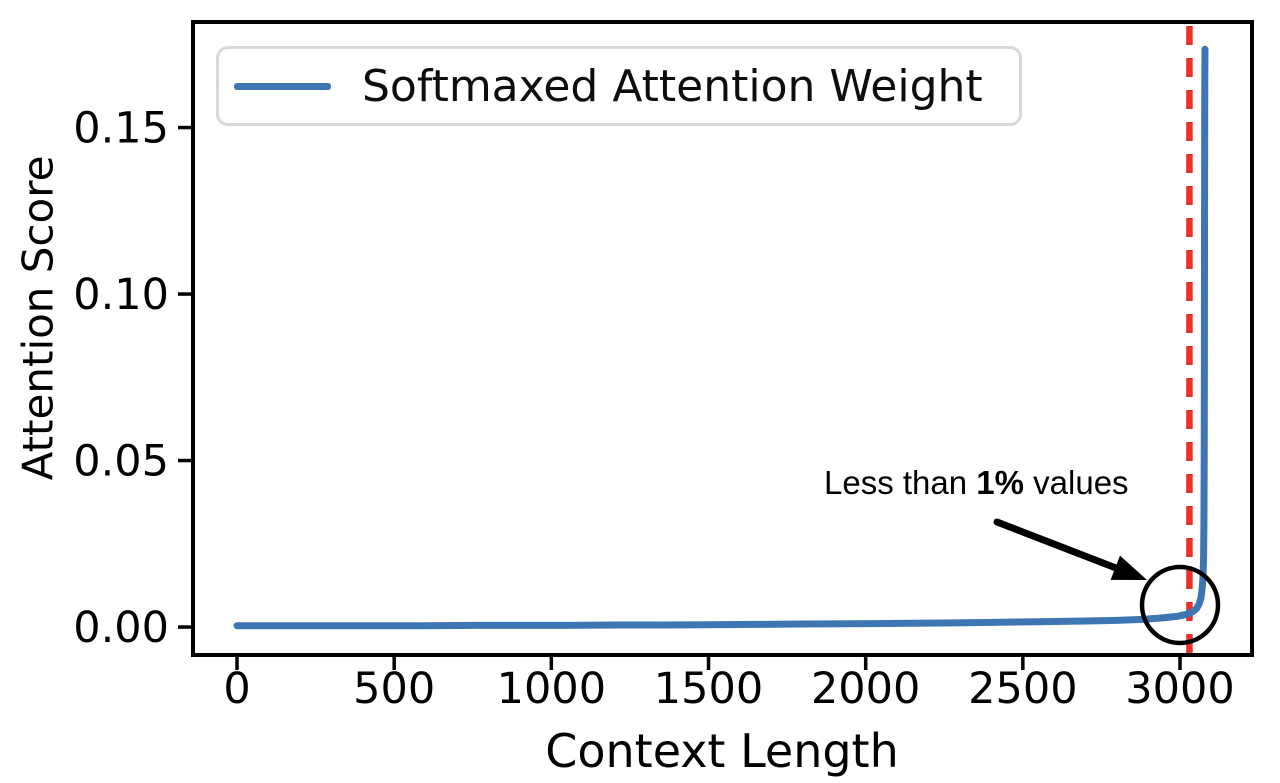  I want to click on x-tick-label: 2000, so click(865, 689).